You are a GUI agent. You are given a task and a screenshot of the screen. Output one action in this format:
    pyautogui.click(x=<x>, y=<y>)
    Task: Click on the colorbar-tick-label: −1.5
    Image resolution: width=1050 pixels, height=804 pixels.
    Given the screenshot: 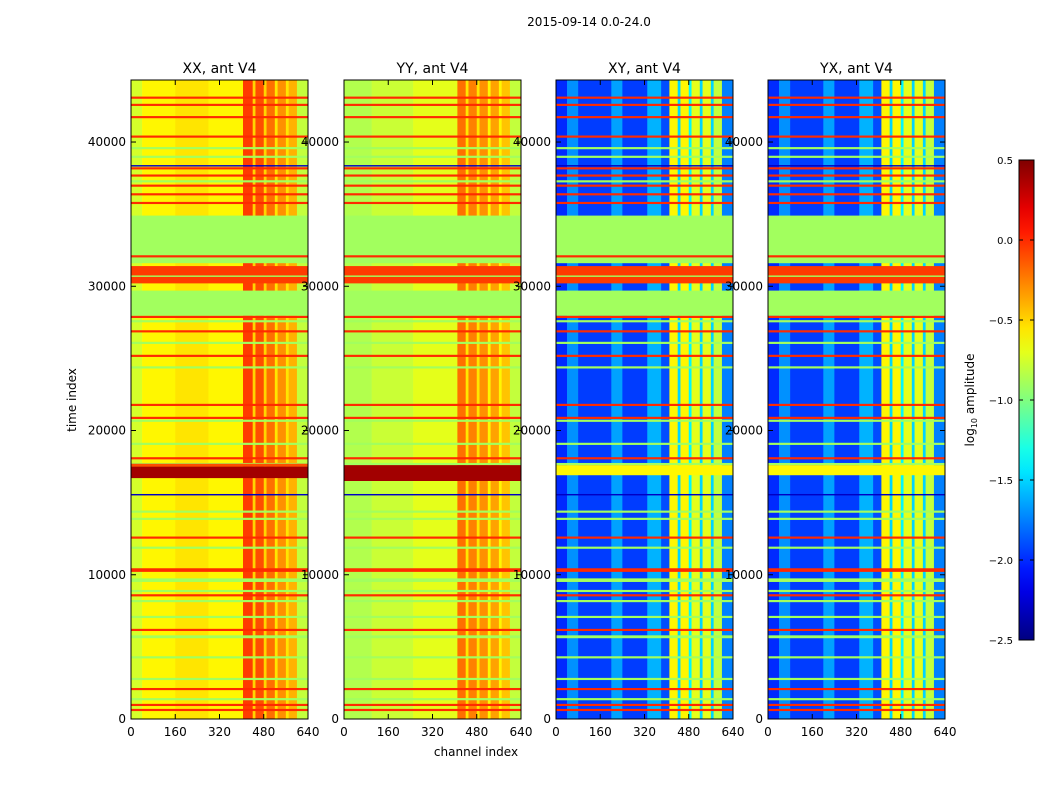 What is the action you would take?
    pyautogui.click(x=1001, y=481)
    